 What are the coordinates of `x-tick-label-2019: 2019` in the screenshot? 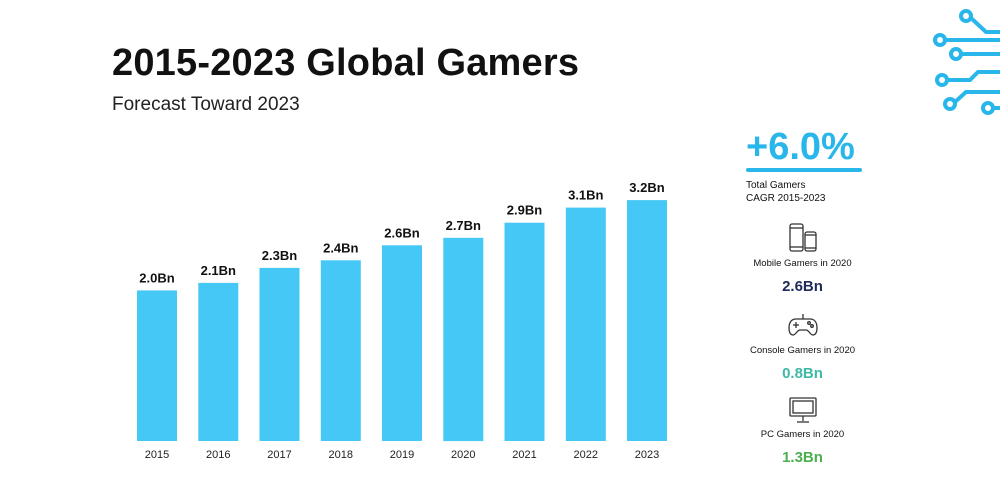 It's located at (402, 455).